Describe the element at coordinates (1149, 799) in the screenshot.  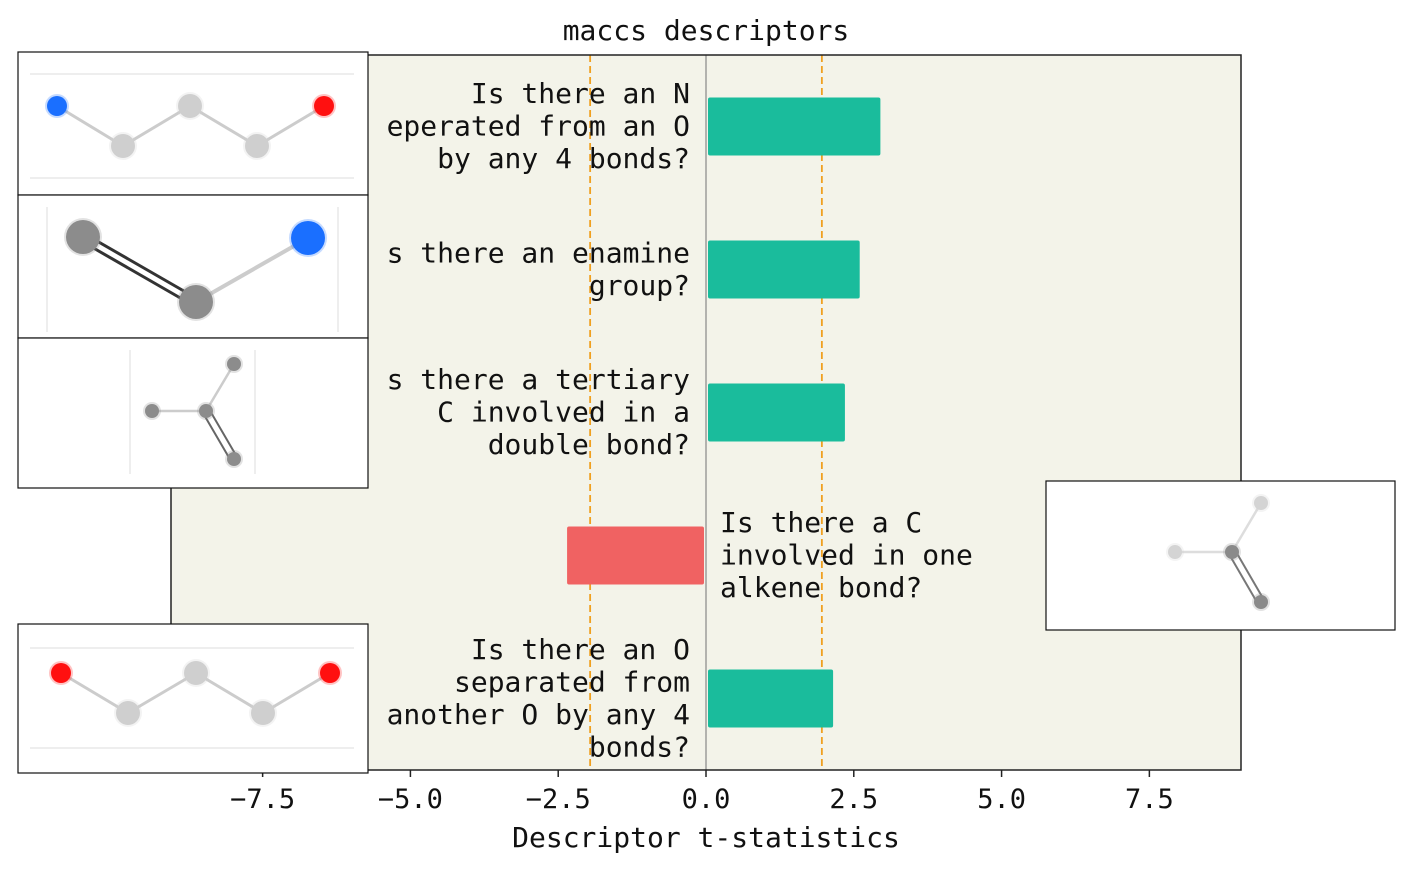
I see `x-tick-label-6: 7.5` at that location.